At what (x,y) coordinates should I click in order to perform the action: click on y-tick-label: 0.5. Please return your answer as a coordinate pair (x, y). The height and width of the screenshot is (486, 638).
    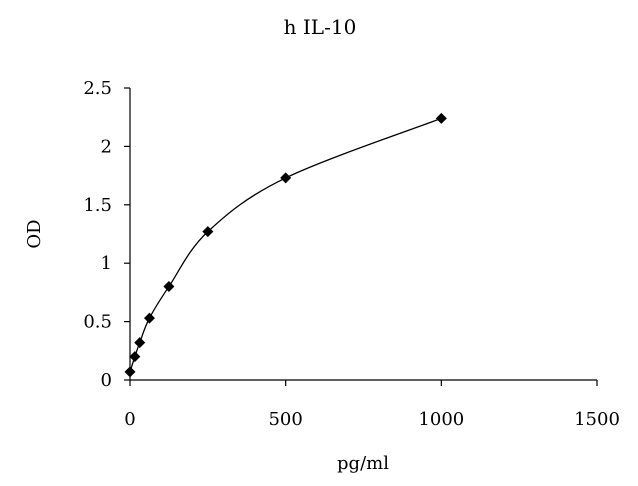
    Looking at the image, I should click on (97, 322).